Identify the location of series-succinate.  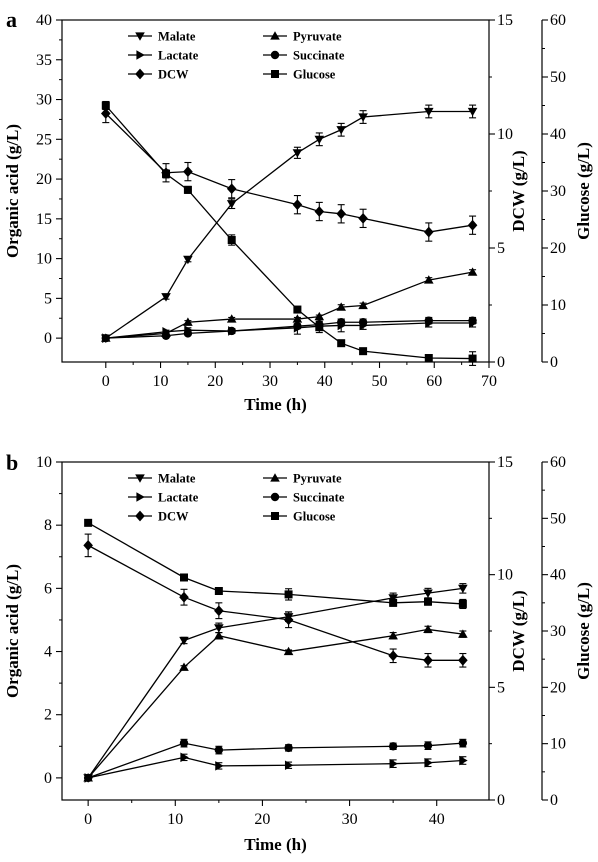
(289, 329).